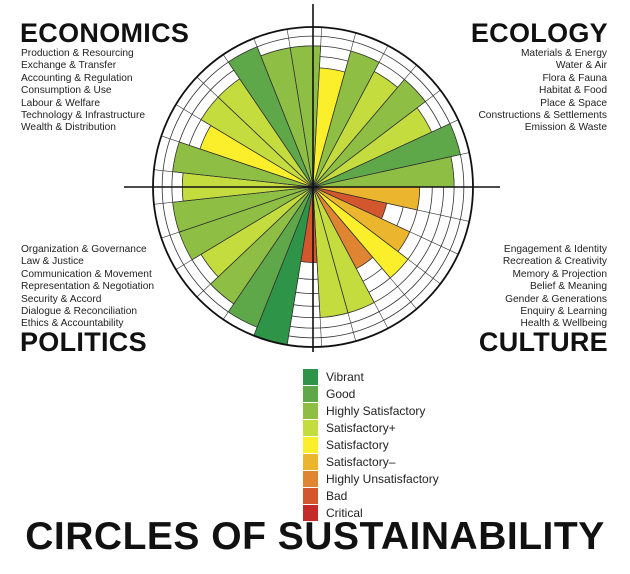 The image size is (630, 574). What do you see at coordinates (563, 53) in the screenshot?
I see `ecology-subdomain-item: Materials & Energy` at bounding box center [563, 53].